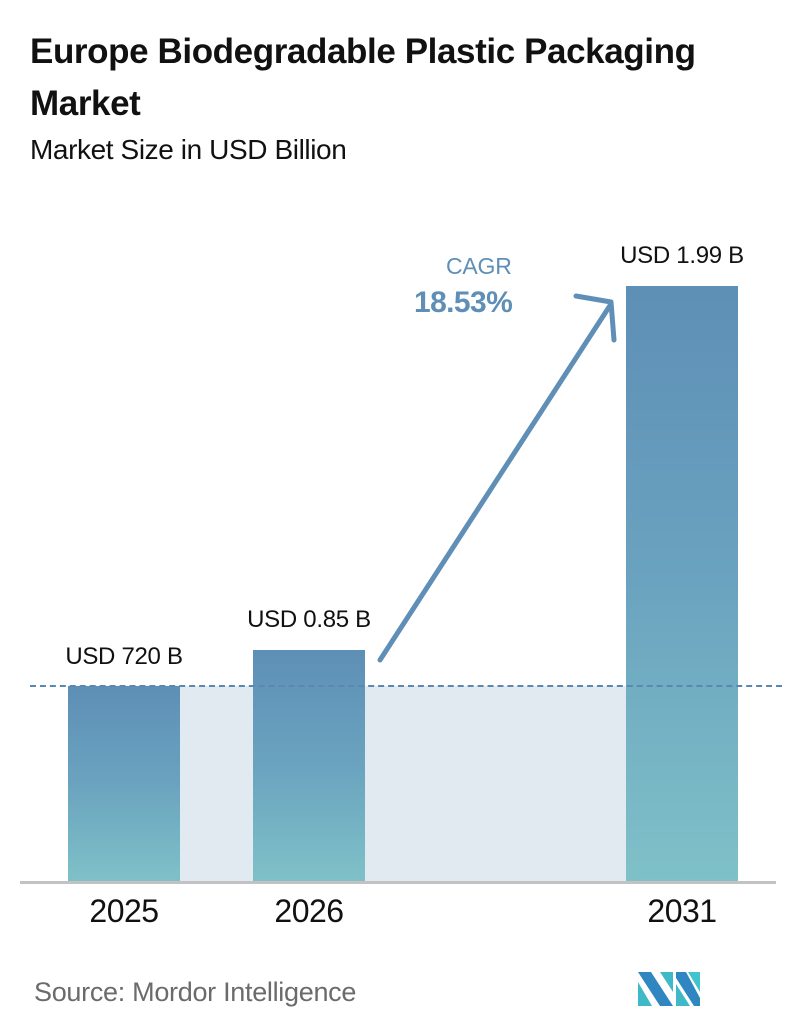 This screenshot has width=796, height=1034. Describe the element at coordinates (406, 686) in the screenshot. I see `reference-dashed-line` at that location.